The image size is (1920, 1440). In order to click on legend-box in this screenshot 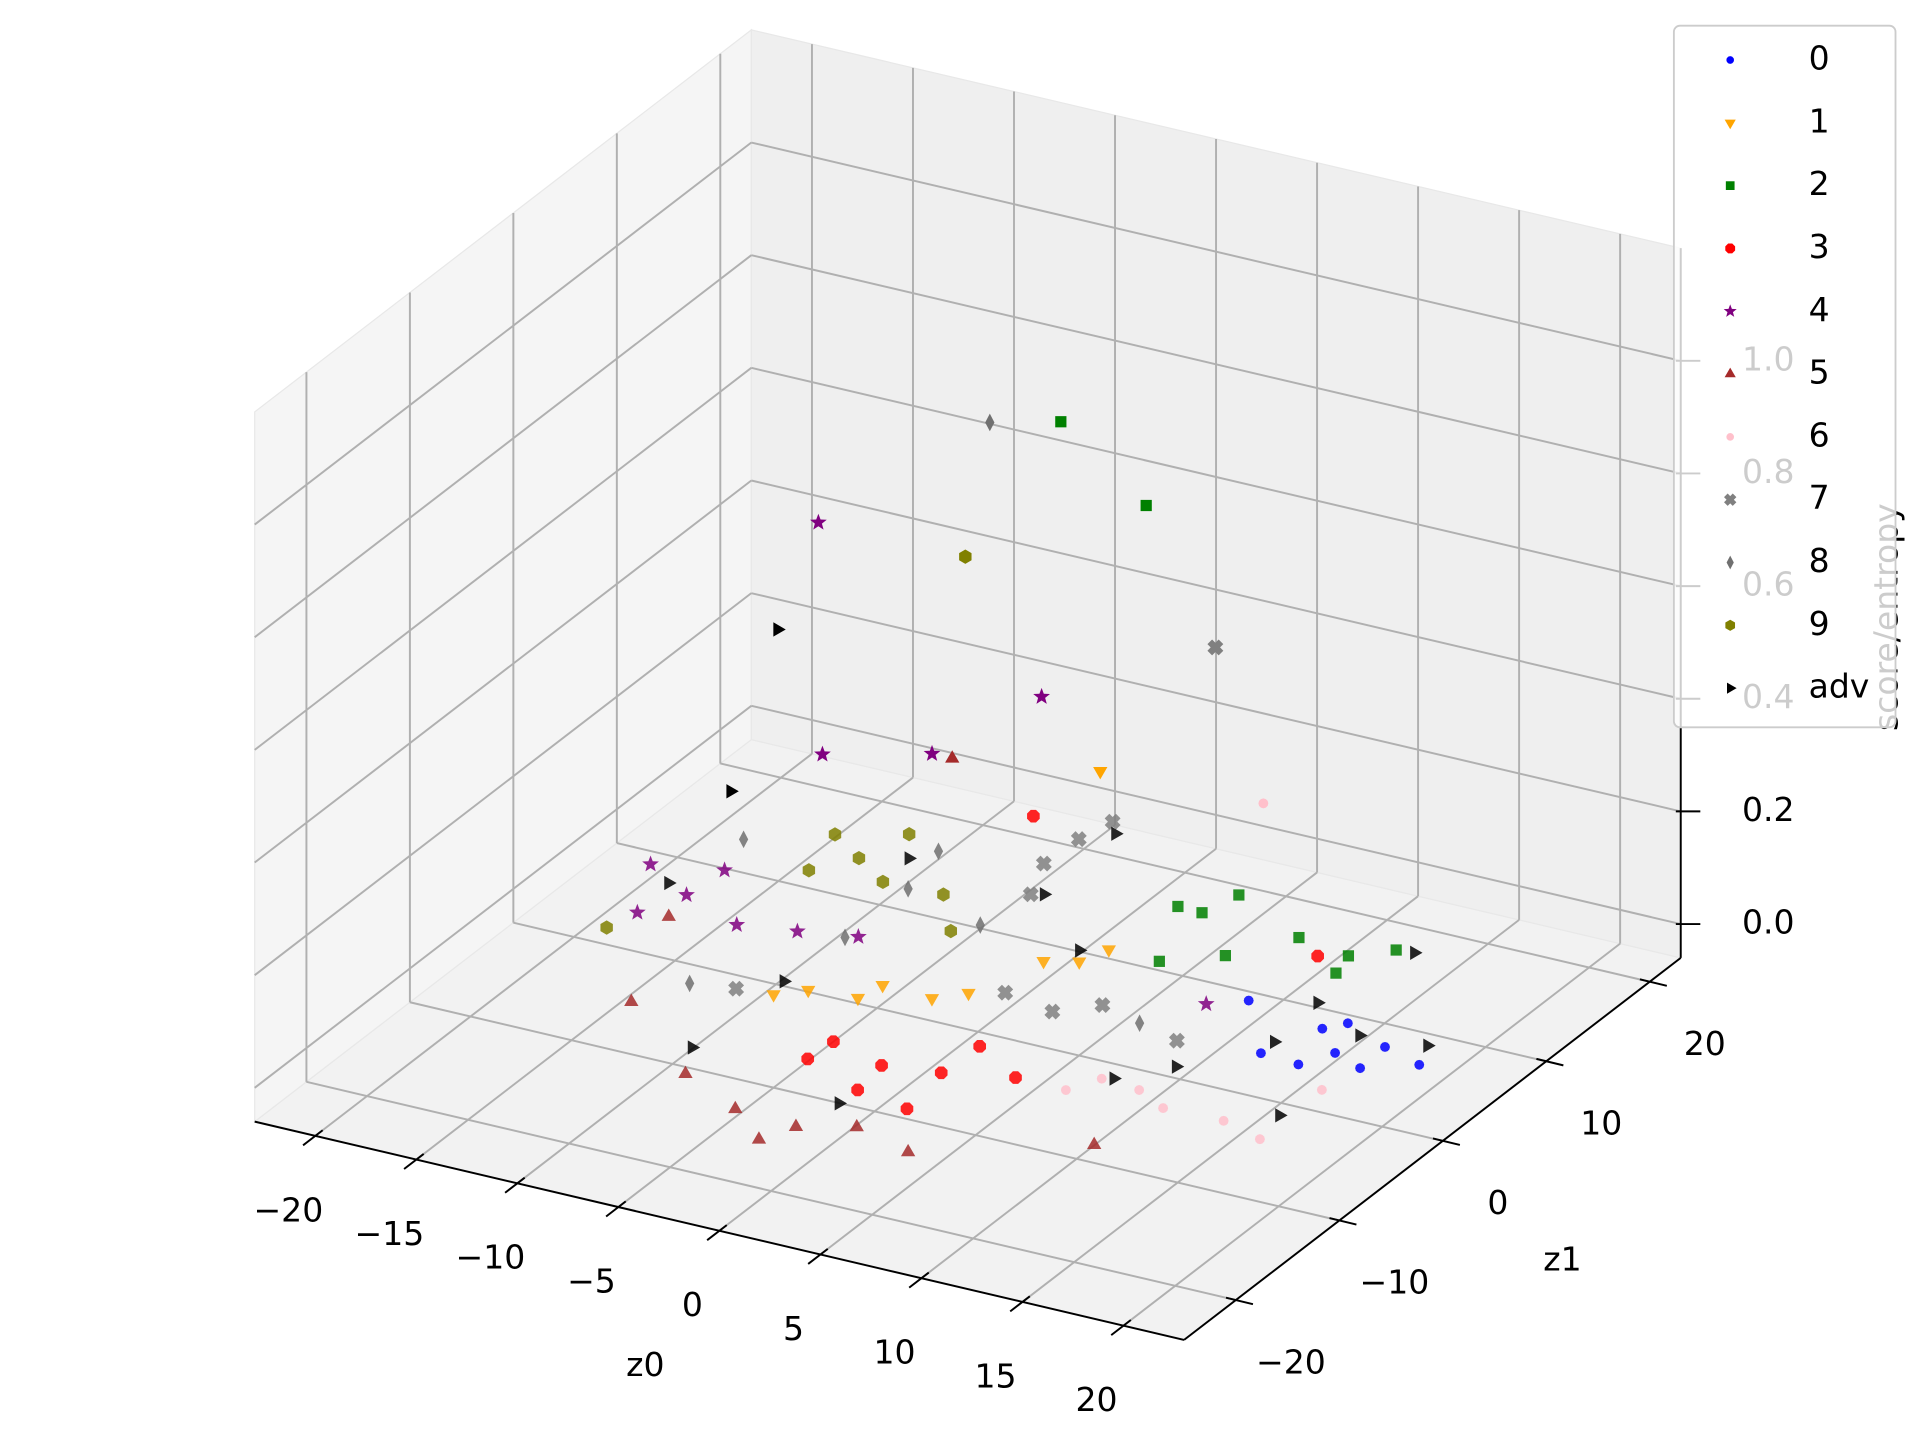, I will do `click(1784, 376)`.